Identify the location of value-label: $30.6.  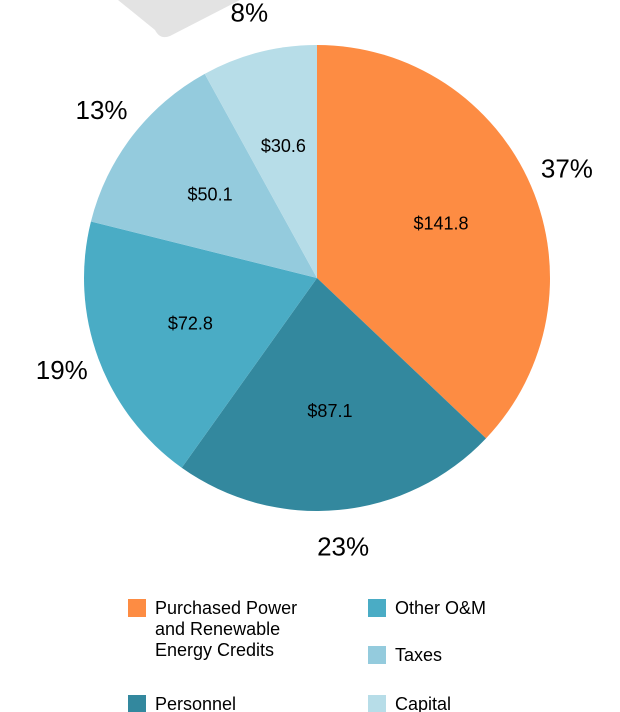
(283, 146).